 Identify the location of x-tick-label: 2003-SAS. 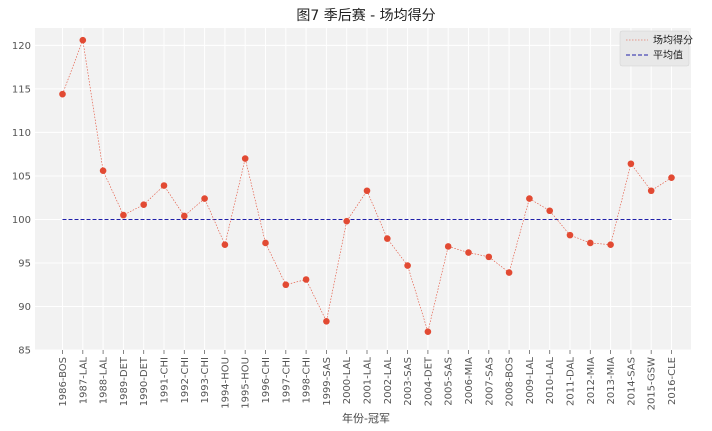
(408, 381).